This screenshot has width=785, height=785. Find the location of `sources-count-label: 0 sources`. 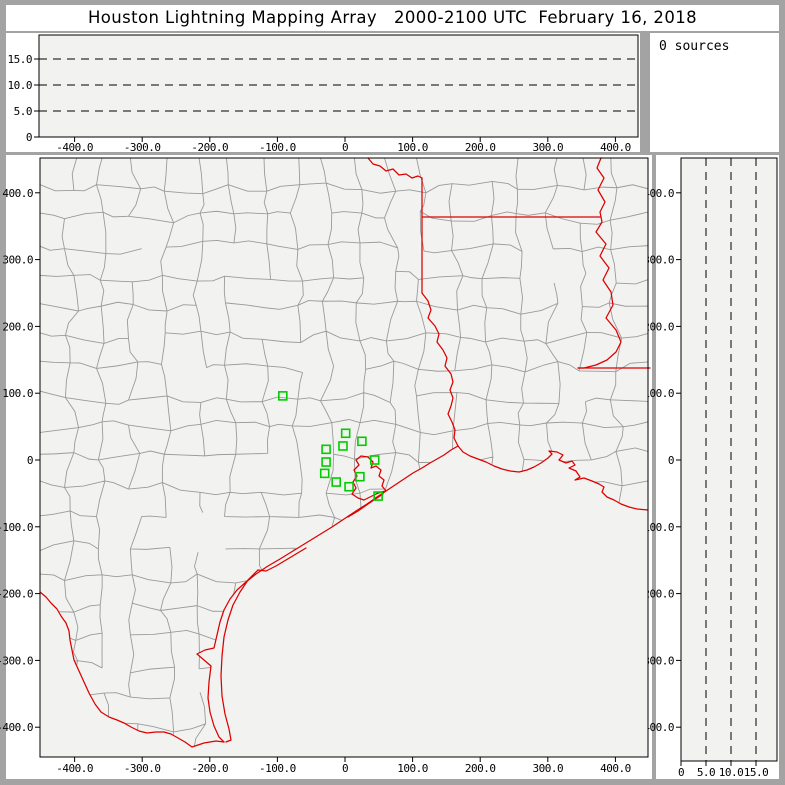

sources-count-label: 0 sources is located at coordinates (694, 46).